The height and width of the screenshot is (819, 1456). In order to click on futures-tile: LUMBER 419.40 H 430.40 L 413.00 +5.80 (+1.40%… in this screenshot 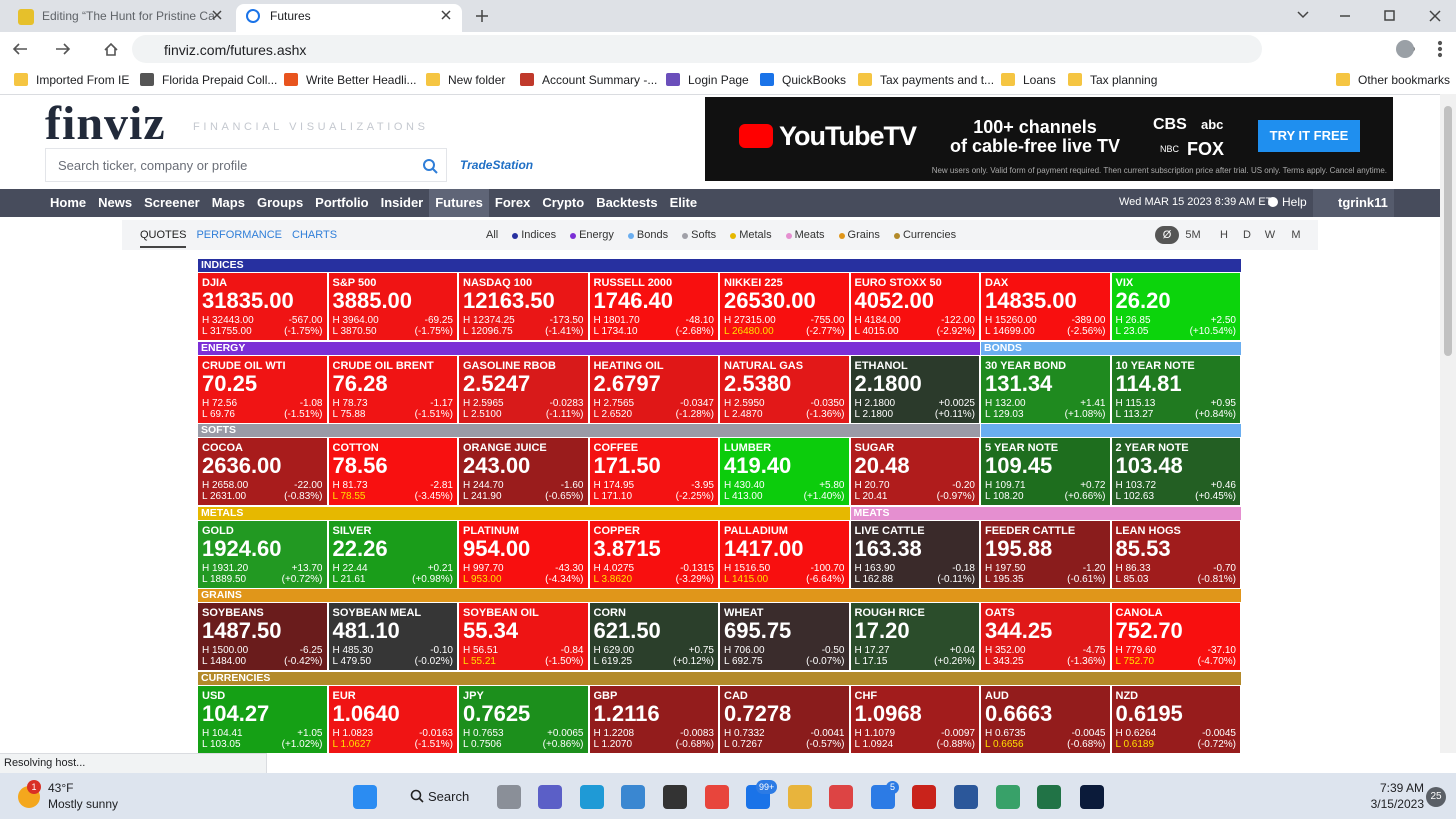, I will do `click(784, 472)`.